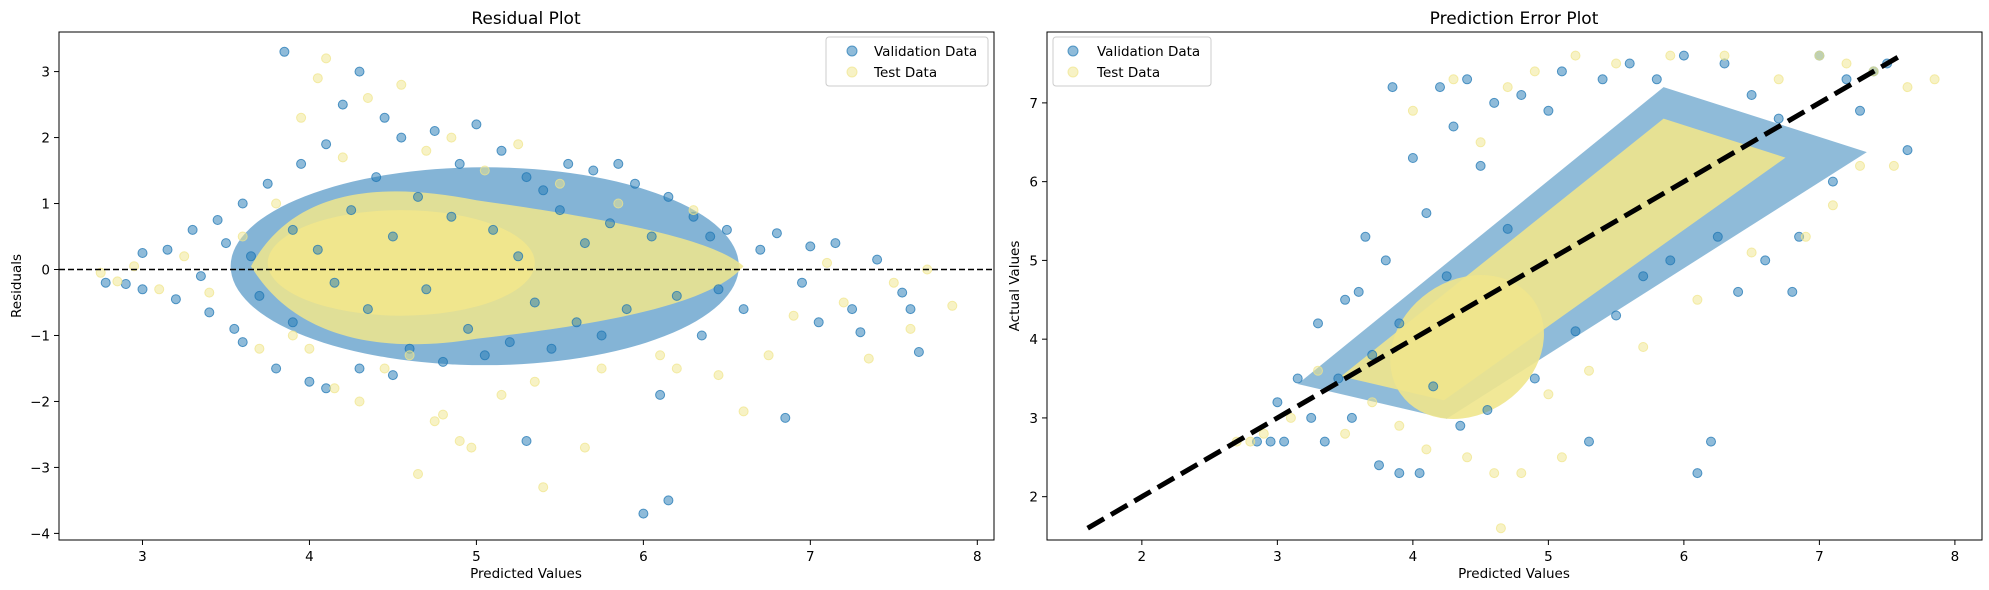 Image resolution: width=1989 pixels, height=590 pixels. I want to click on residual-xtick-label: 7, so click(810, 557).